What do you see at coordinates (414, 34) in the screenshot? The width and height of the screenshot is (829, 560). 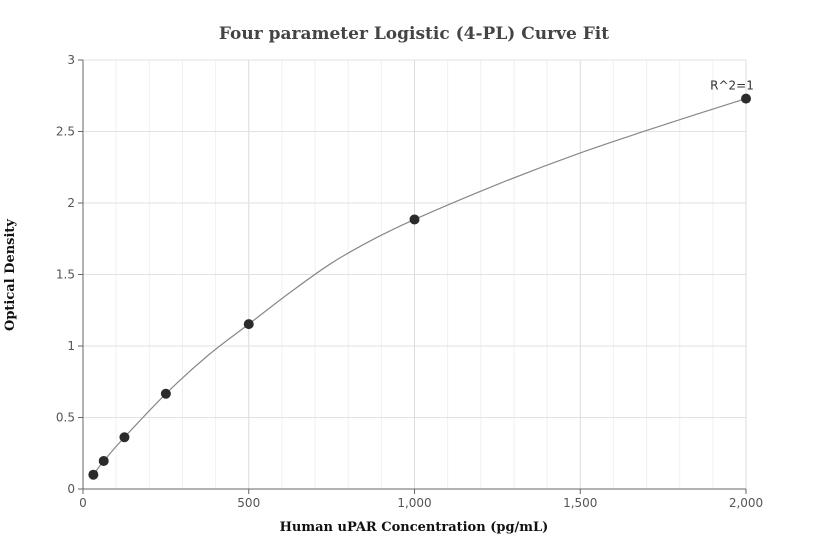 I see `chart-title: Four parameter Logistic (4-PL) Curve Fit` at bounding box center [414, 34].